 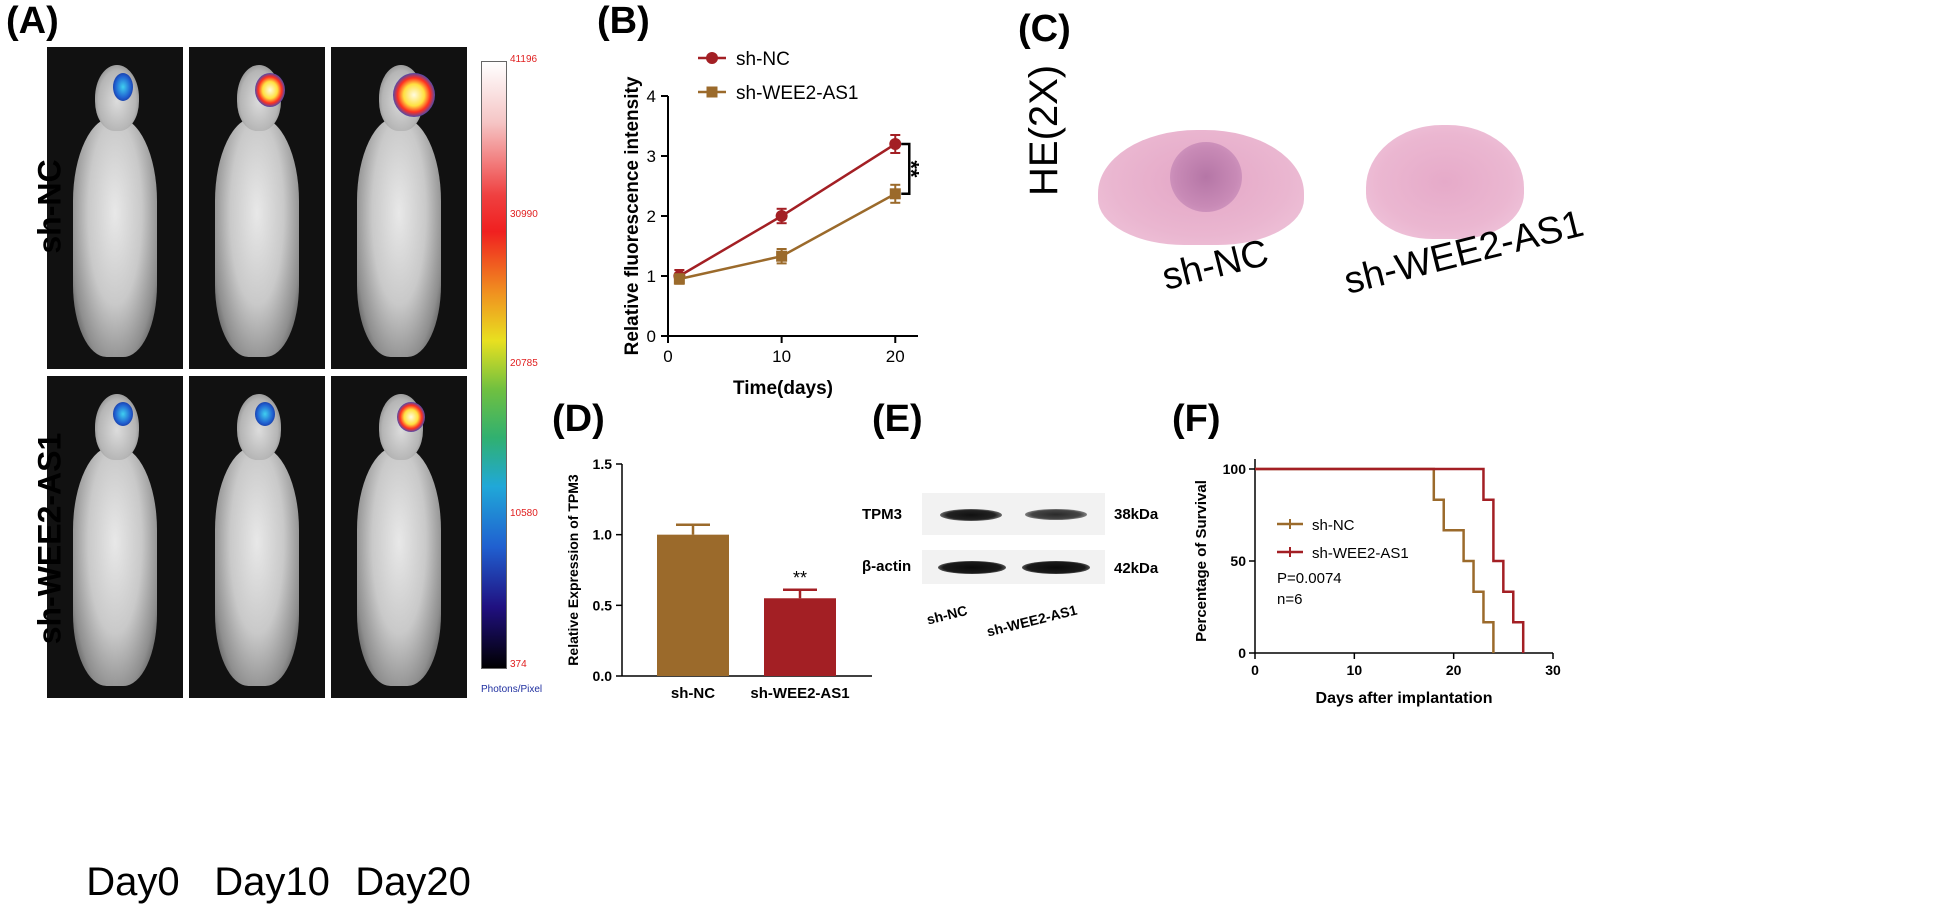 What do you see at coordinates (1013, 567) in the screenshot?
I see `blot-beta-actin` at bounding box center [1013, 567].